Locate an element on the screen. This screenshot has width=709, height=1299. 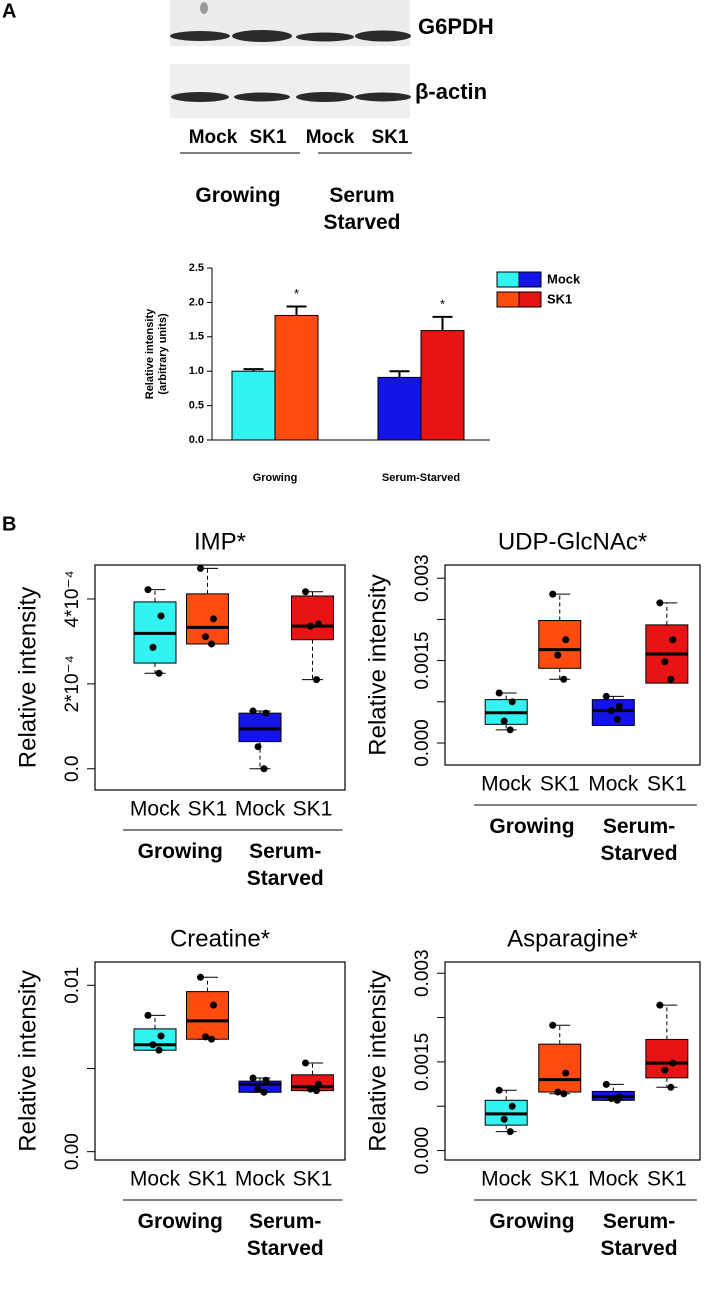
y-tick-label: 0.5 is located at coordinates (196, 406).